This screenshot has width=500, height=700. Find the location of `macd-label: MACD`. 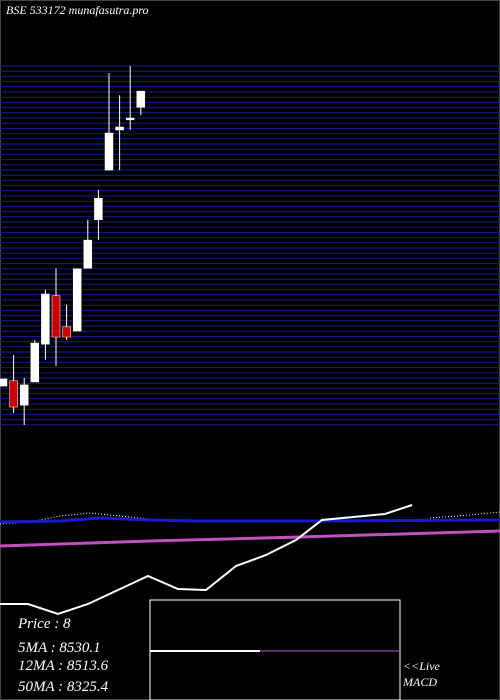

macd-label: MACD is located at coordinates (419, 682).